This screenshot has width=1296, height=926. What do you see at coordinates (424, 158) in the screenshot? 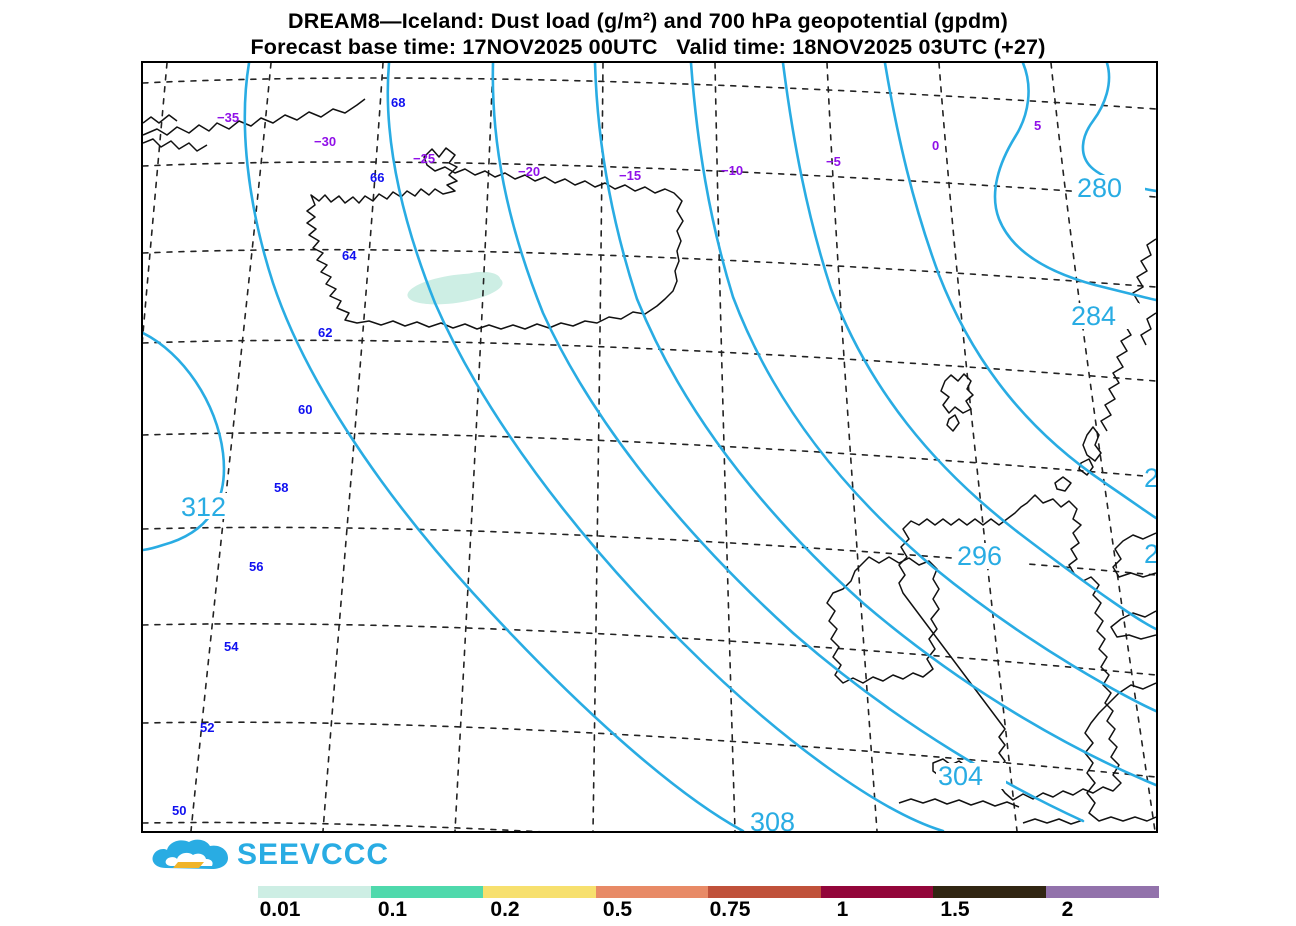
I see `lon-label-m25: −25` at bounding box center [424, 158].